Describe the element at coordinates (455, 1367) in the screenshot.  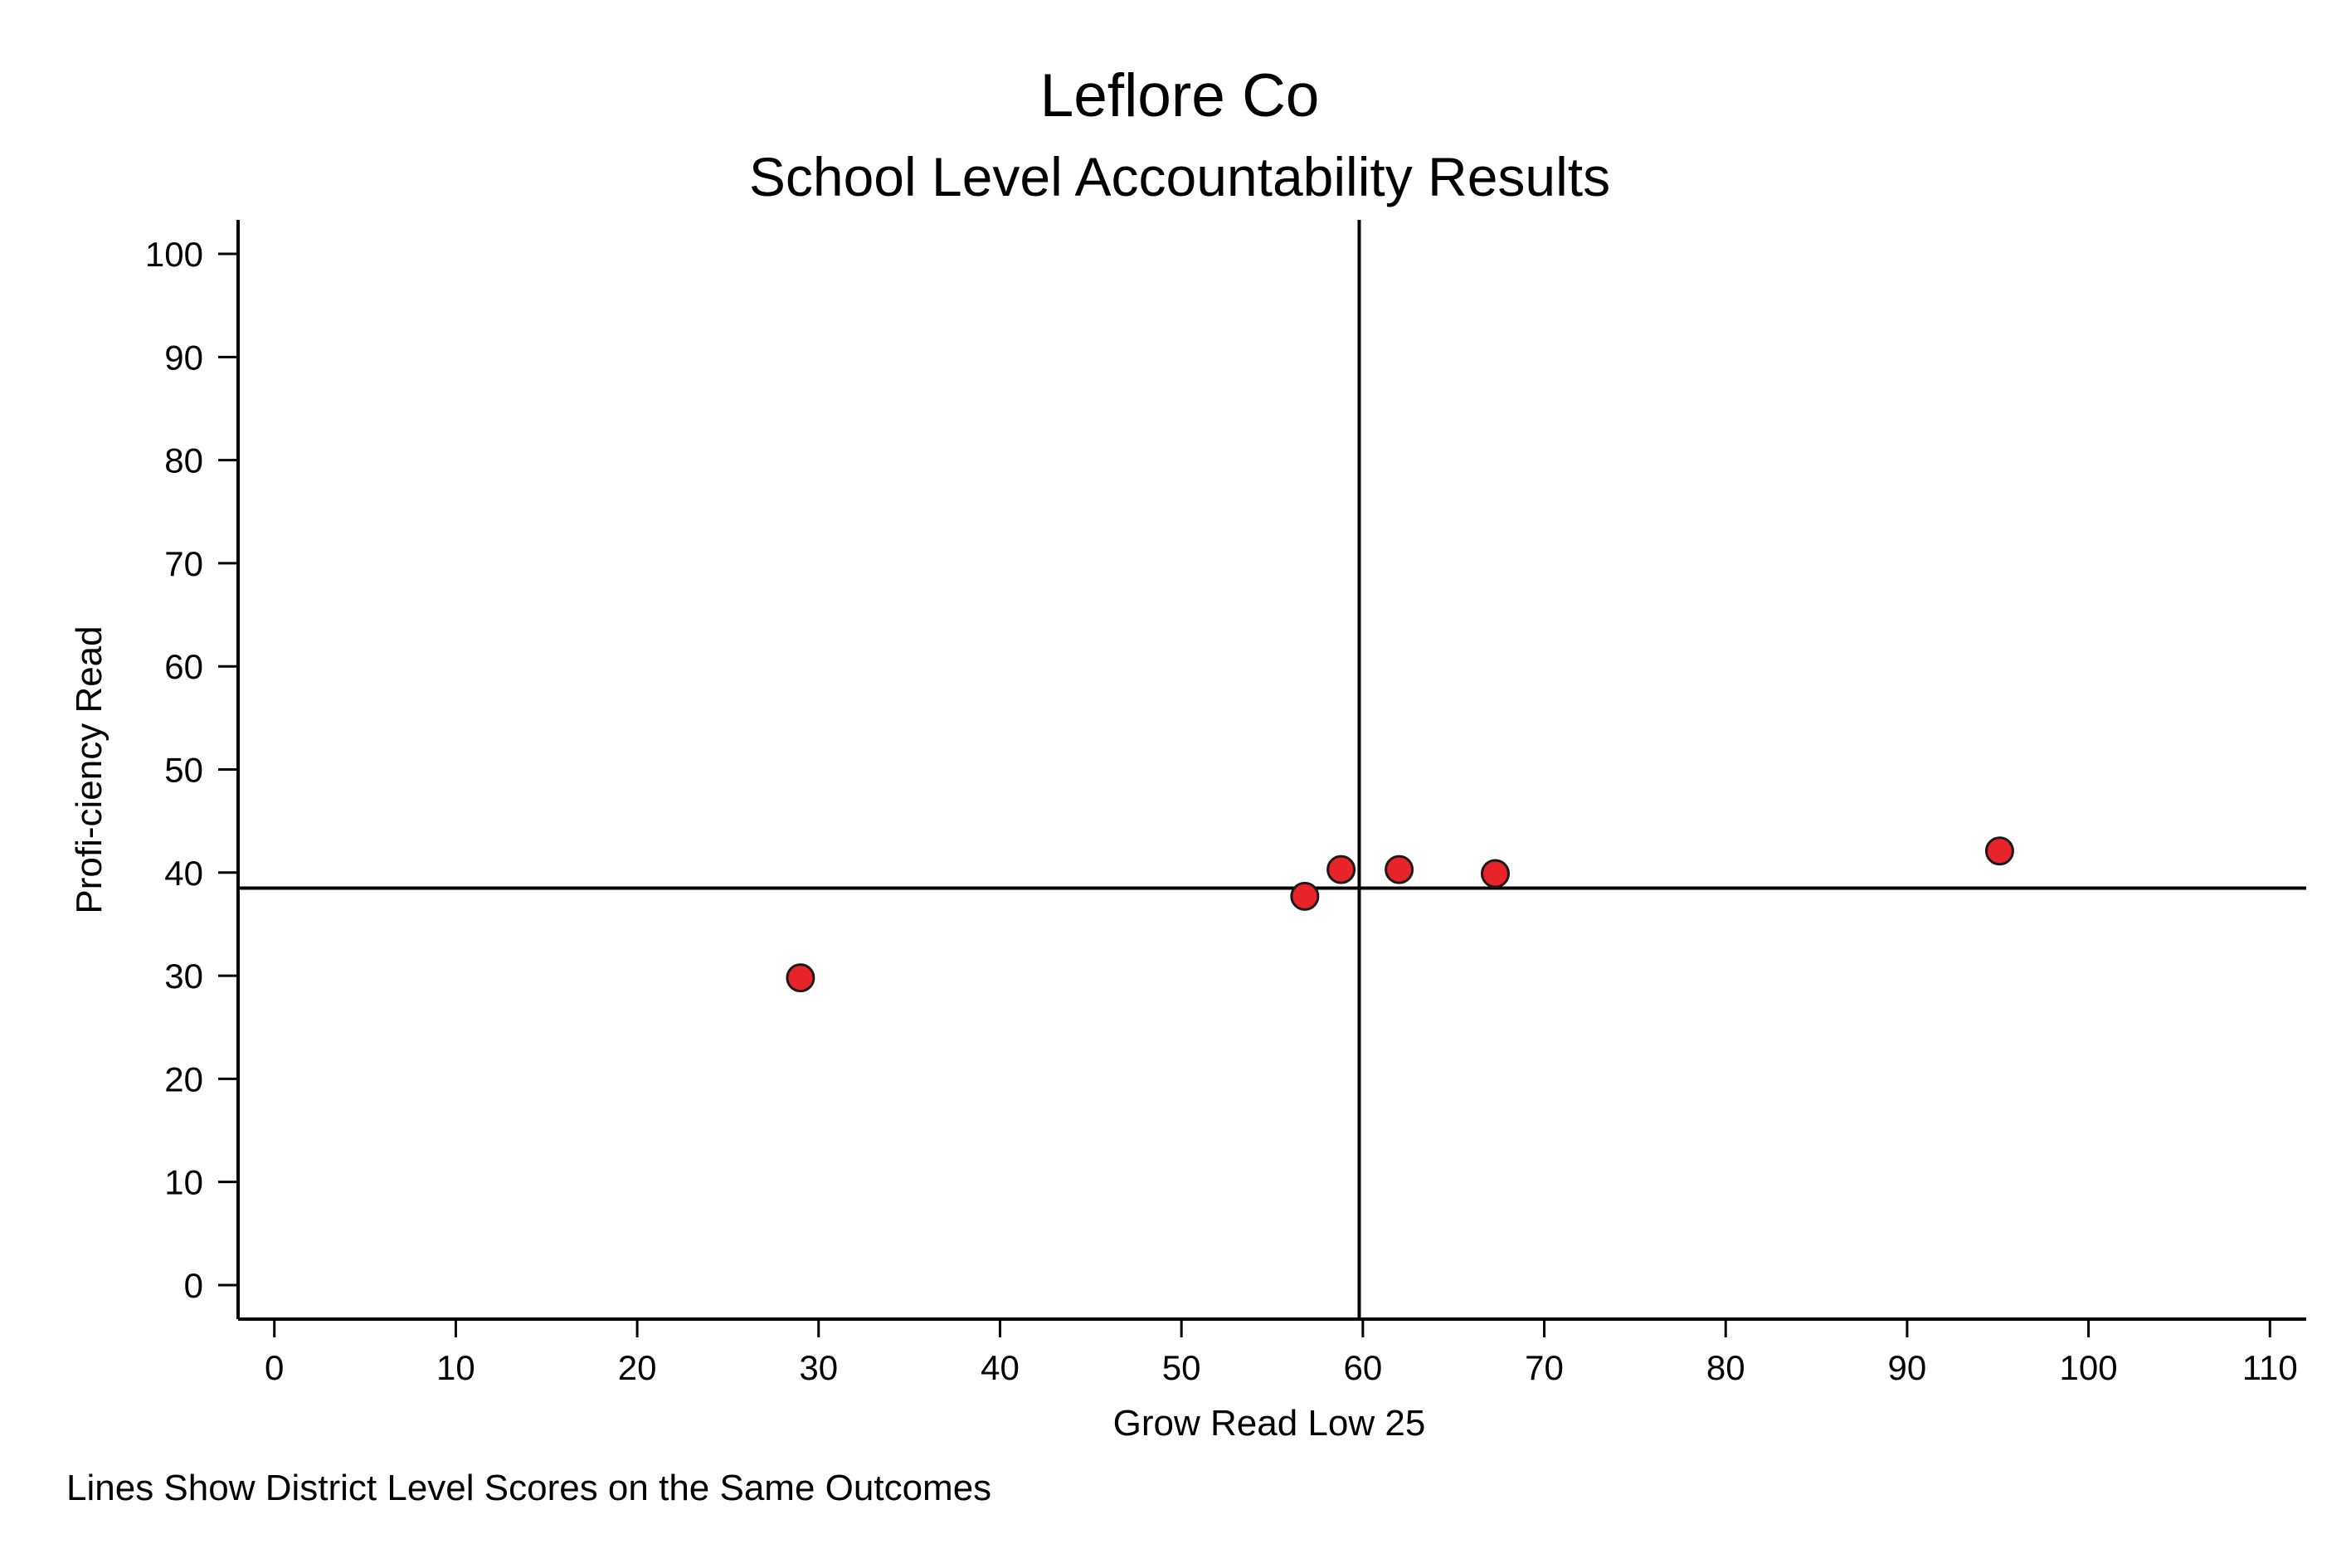
I see `x-tick-label: 10` at that location.